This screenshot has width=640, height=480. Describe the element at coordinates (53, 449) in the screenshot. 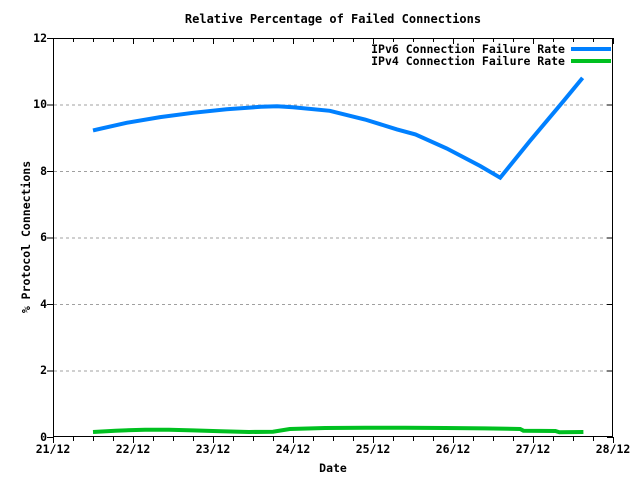

I see `x-tick-label: 21/12` at that location.